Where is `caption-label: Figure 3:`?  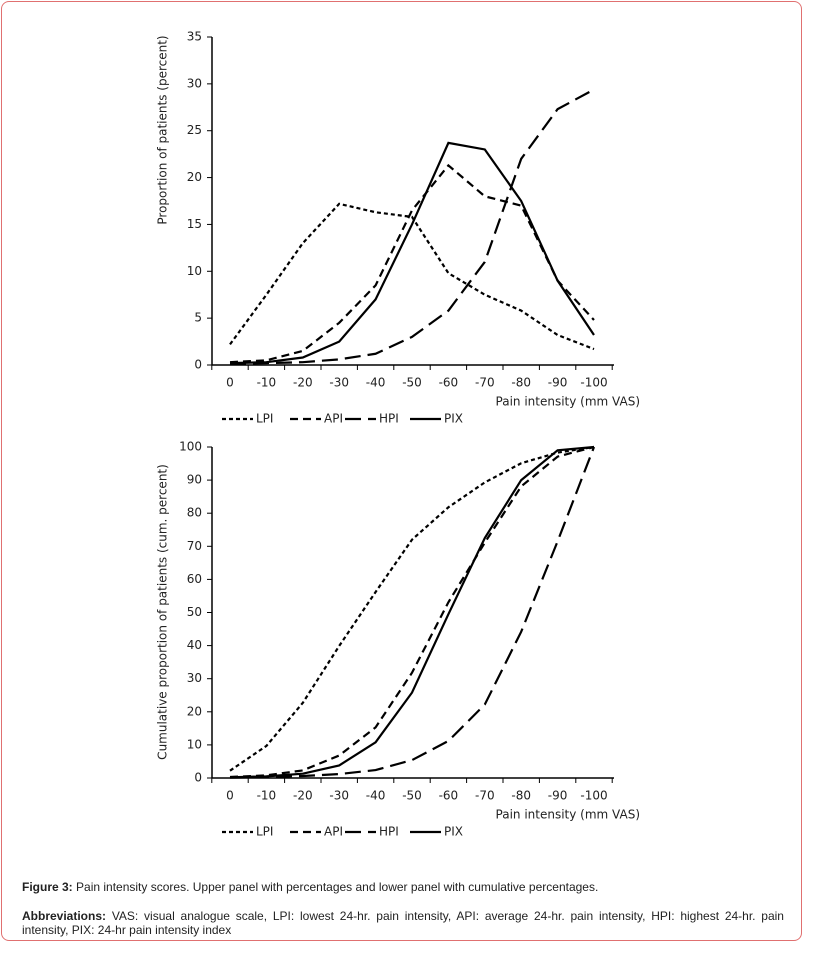 caption-label: Figure 3: is located at coordinates (47, 887).